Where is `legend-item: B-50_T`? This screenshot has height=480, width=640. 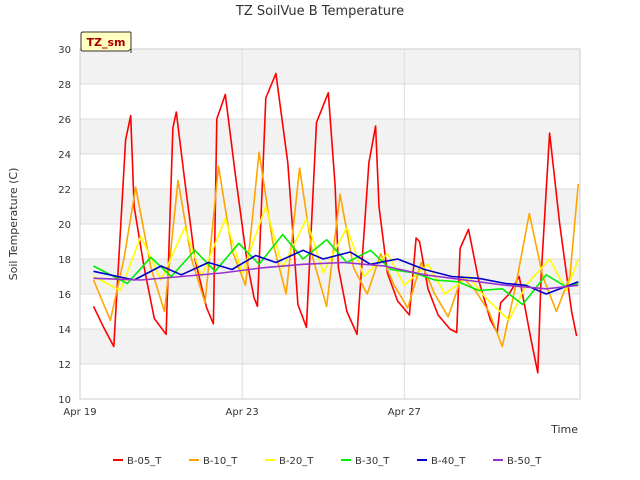
legend-item: B-50_T is located at coordinates (517, 461).